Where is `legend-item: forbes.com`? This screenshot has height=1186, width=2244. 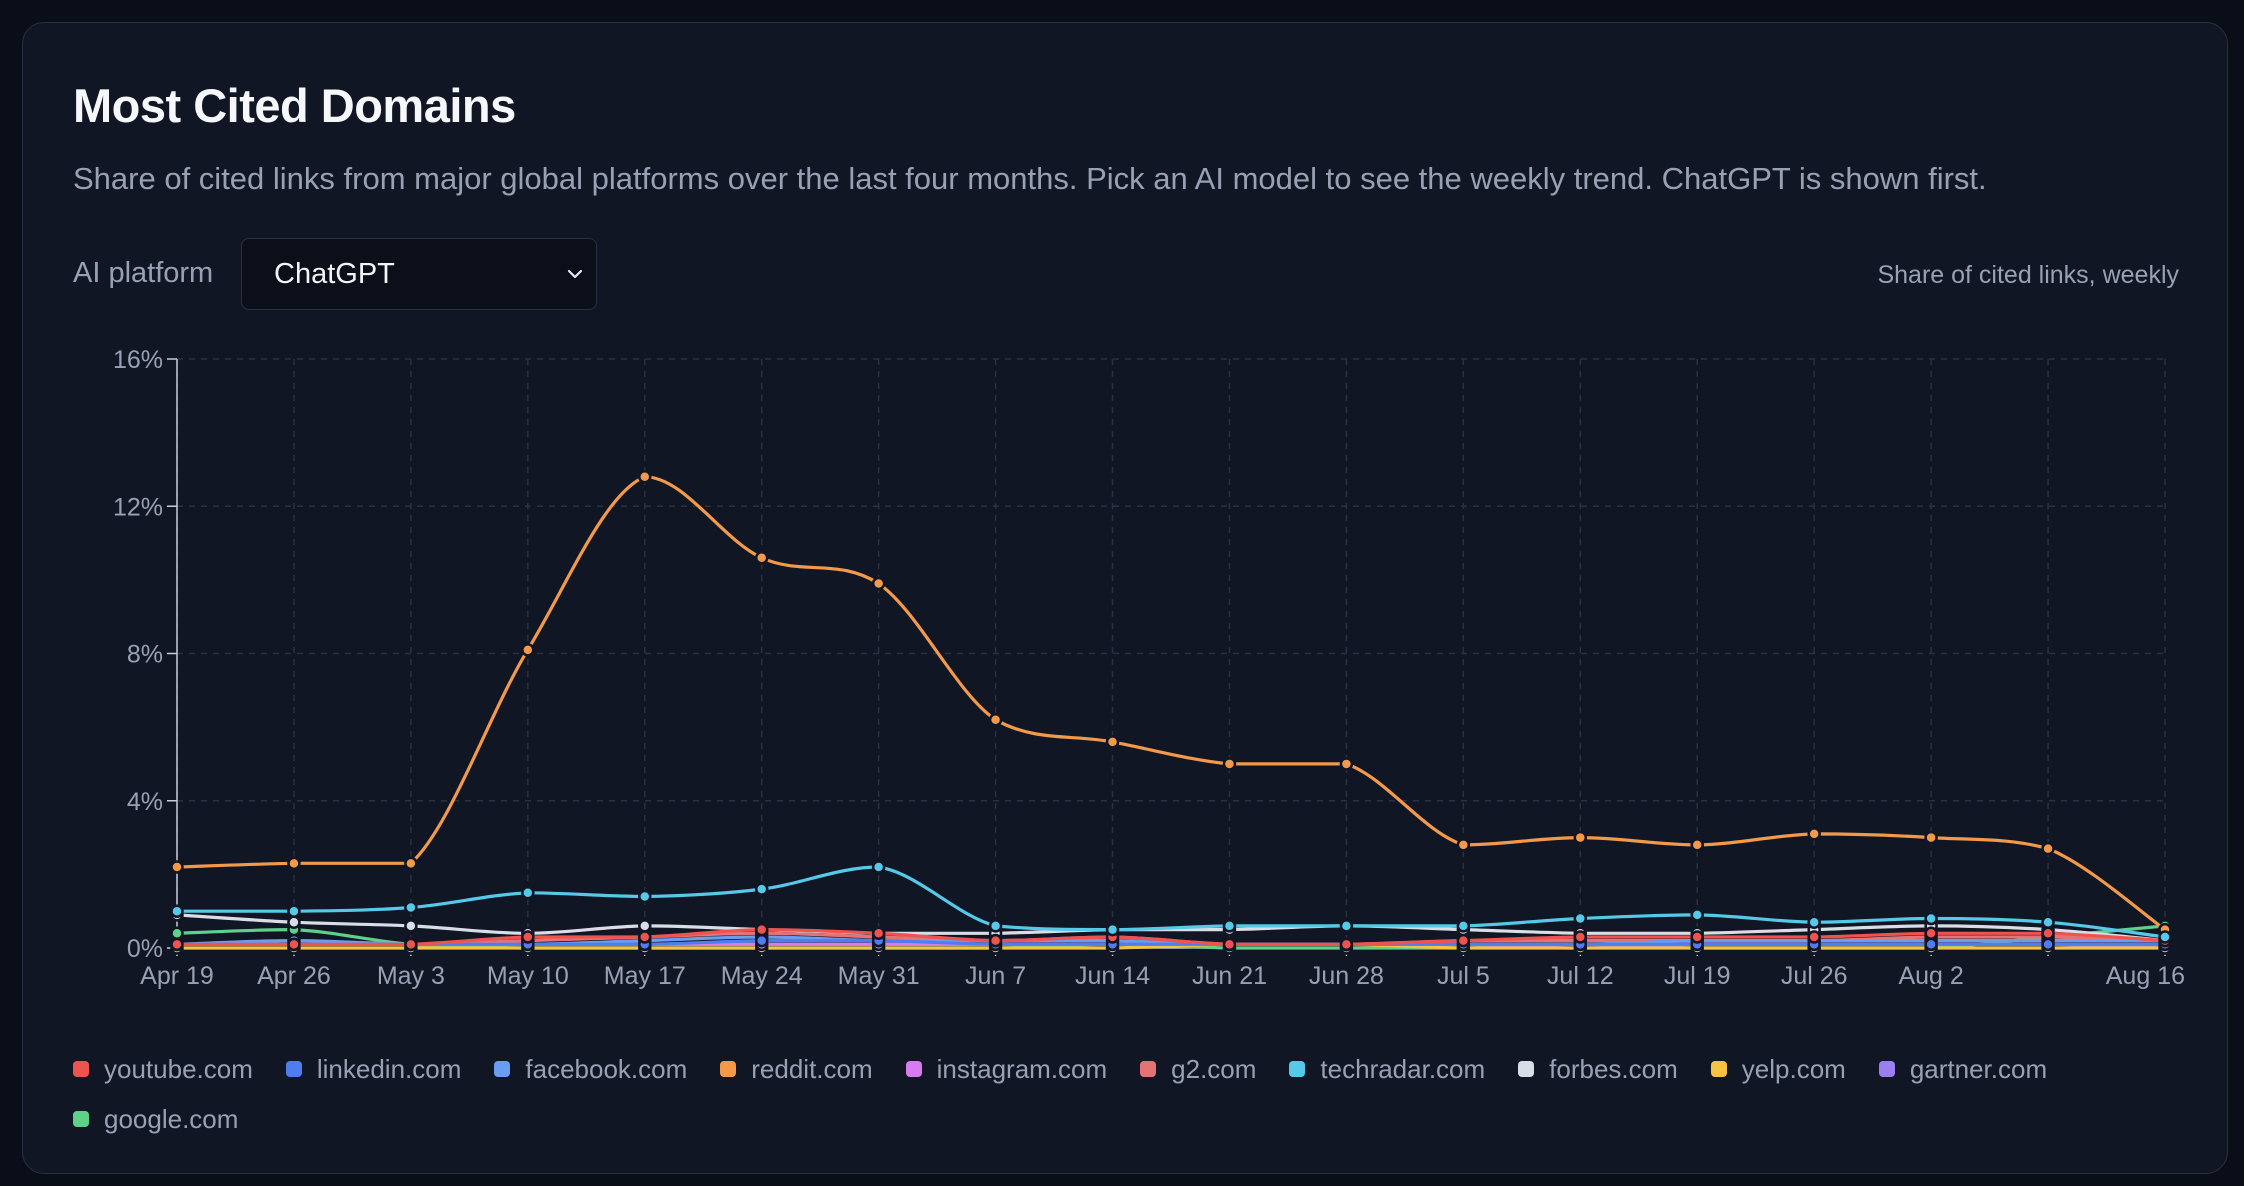 legend-item: forbes.com is located at coordinates (1598, 1069).